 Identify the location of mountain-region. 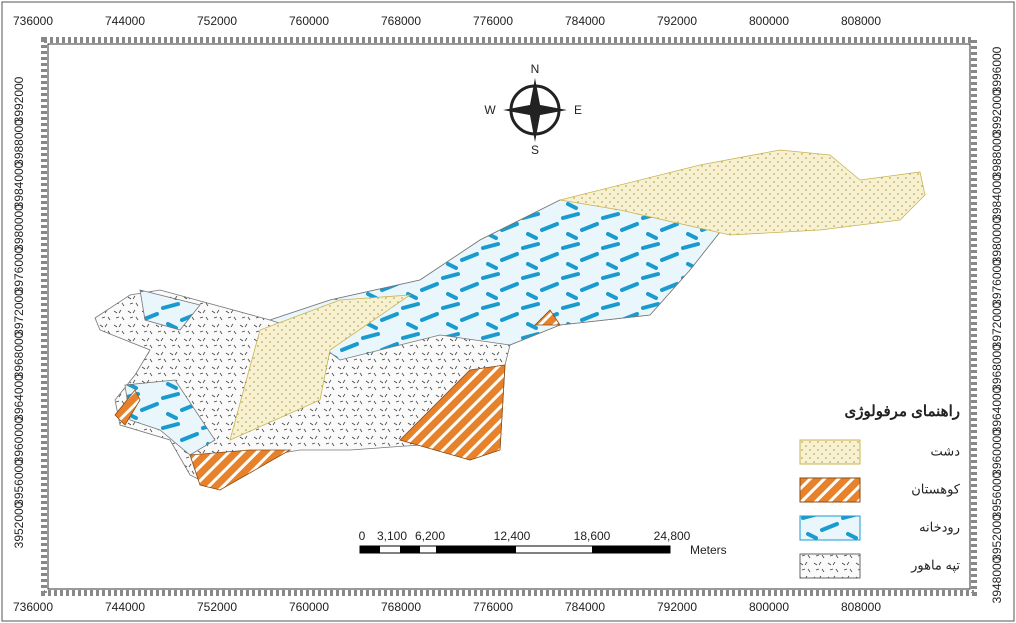
(337, 400).